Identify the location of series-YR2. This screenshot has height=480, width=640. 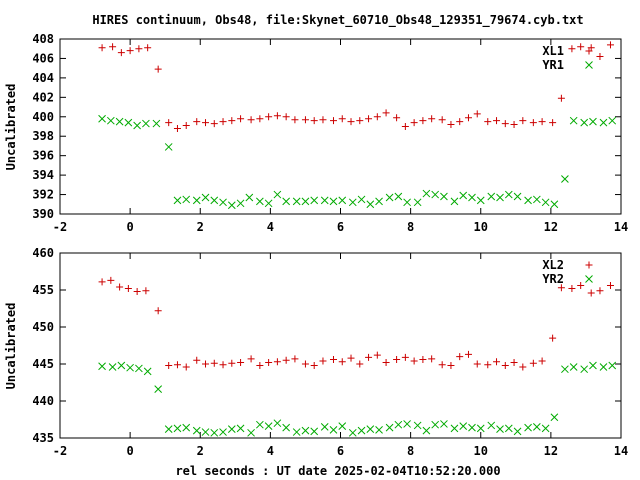
(357, 399).